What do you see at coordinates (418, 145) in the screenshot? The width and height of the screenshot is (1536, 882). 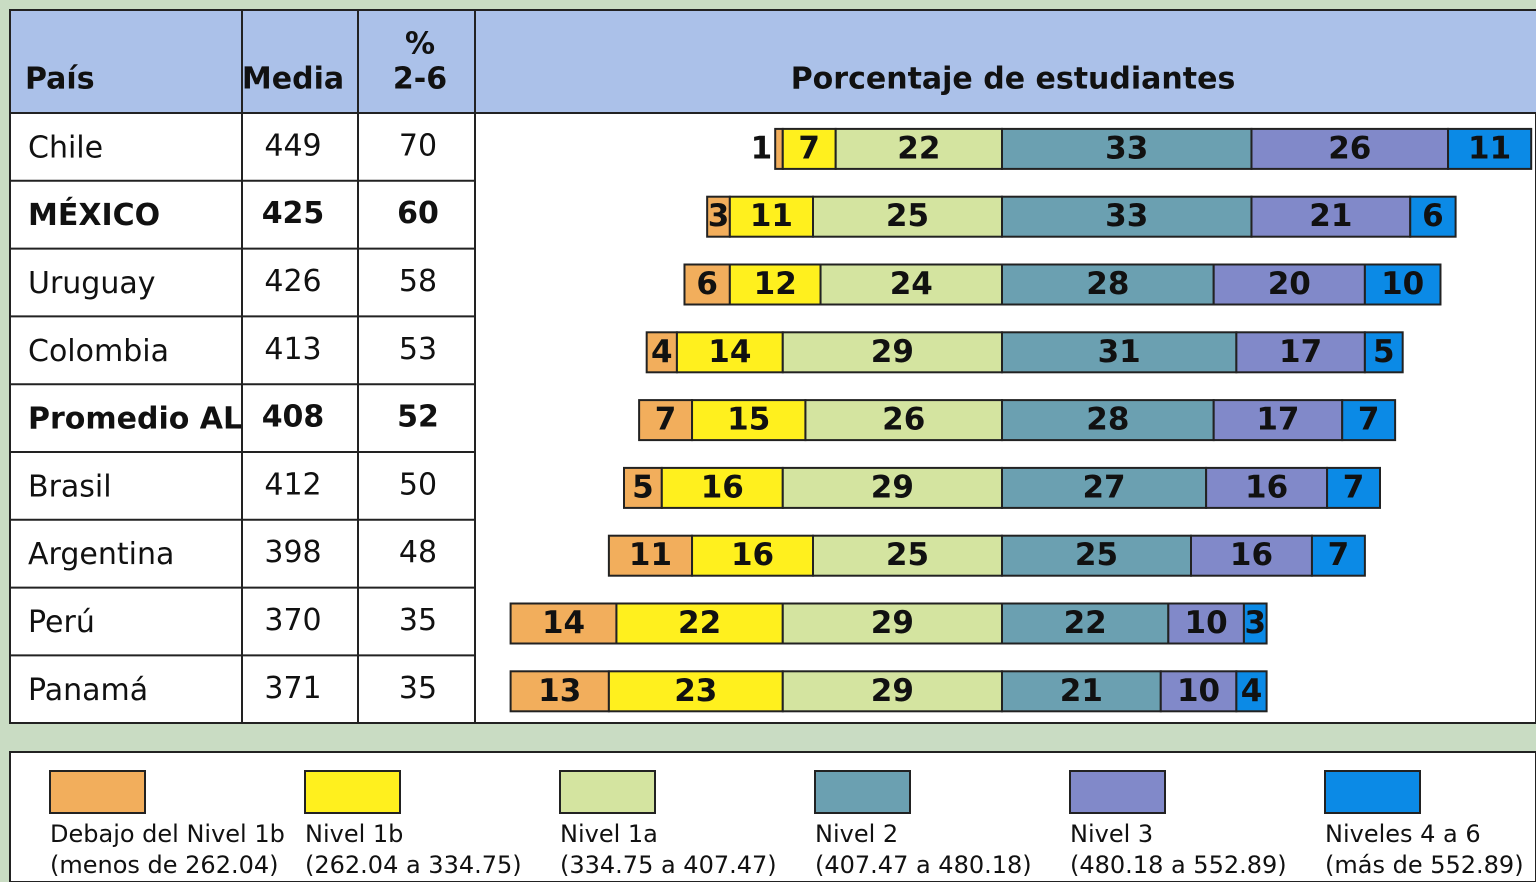 I see `pct: 70` at bounding box center [418, 145].